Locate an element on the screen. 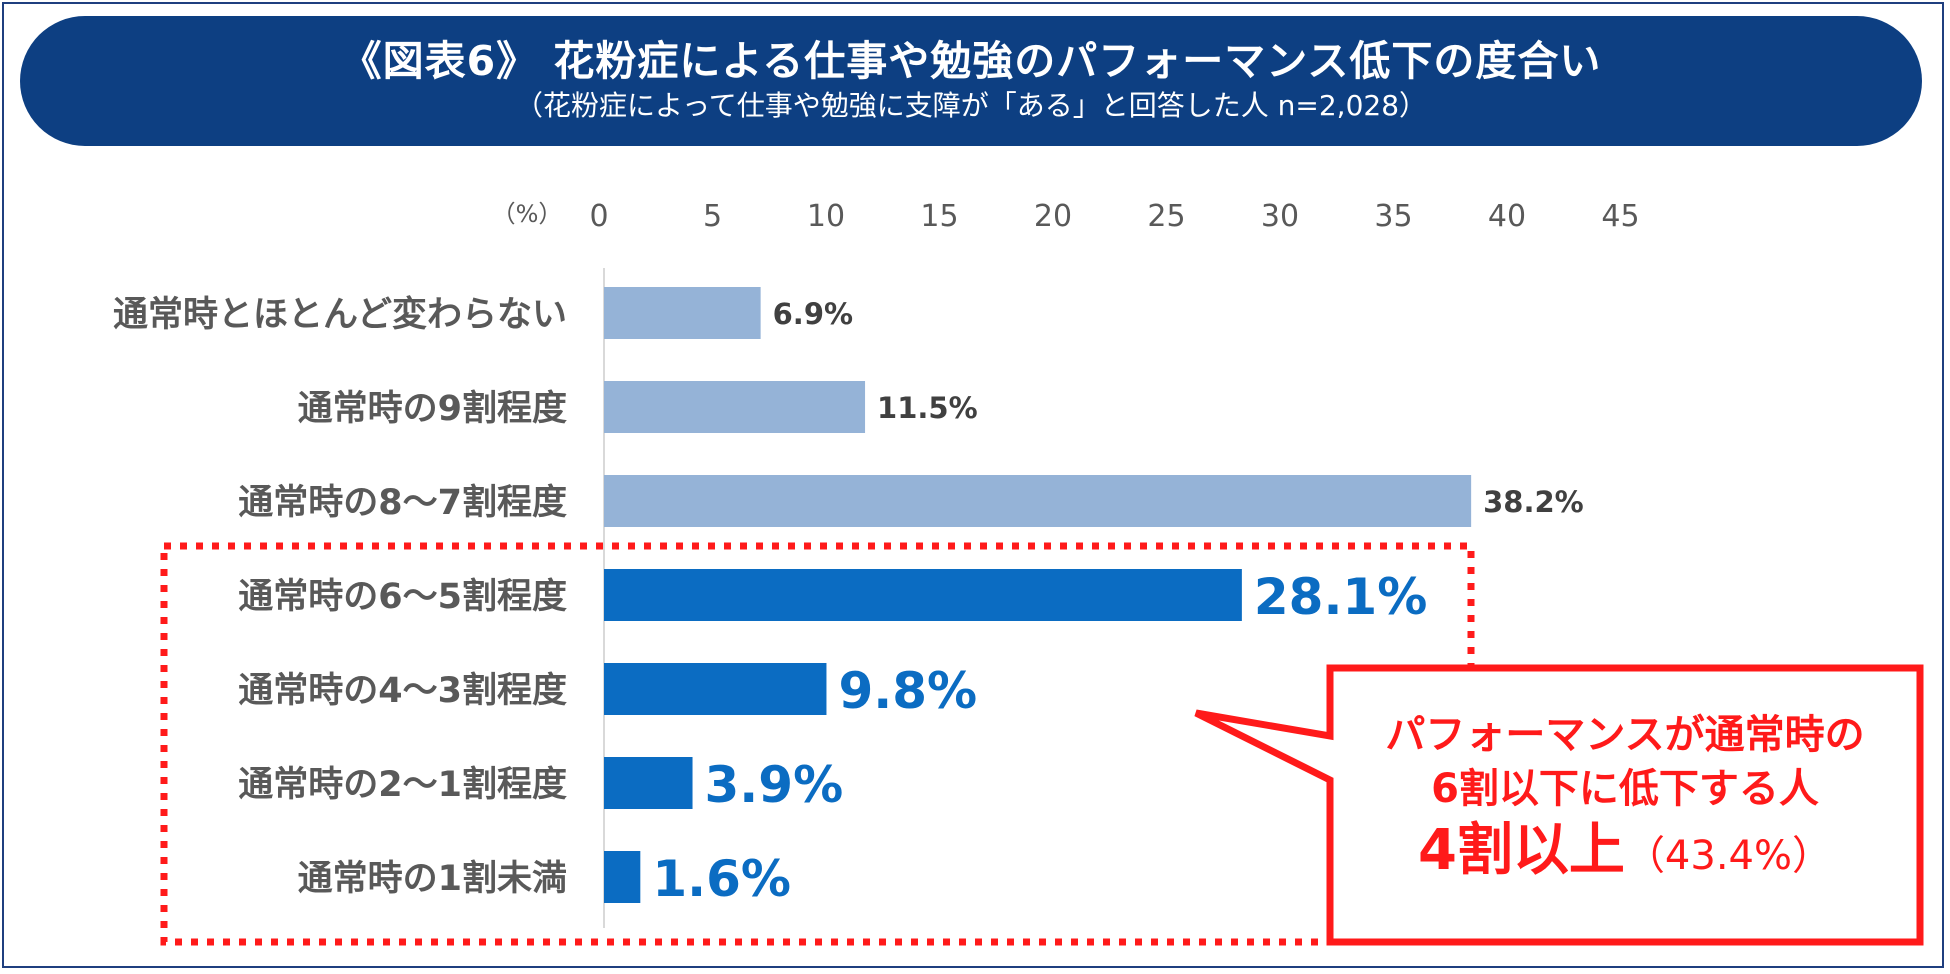 The height and width of the screenshot is (974, 1950). x-tick-label: 20 is located at coordinates (1053, 216).